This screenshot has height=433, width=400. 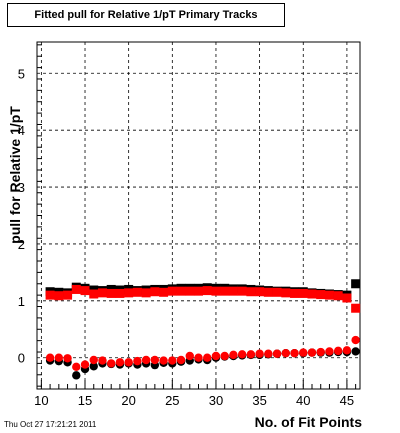 I want to click on x-axis-label: No. of Fit Points, so click(x=309, y=422).